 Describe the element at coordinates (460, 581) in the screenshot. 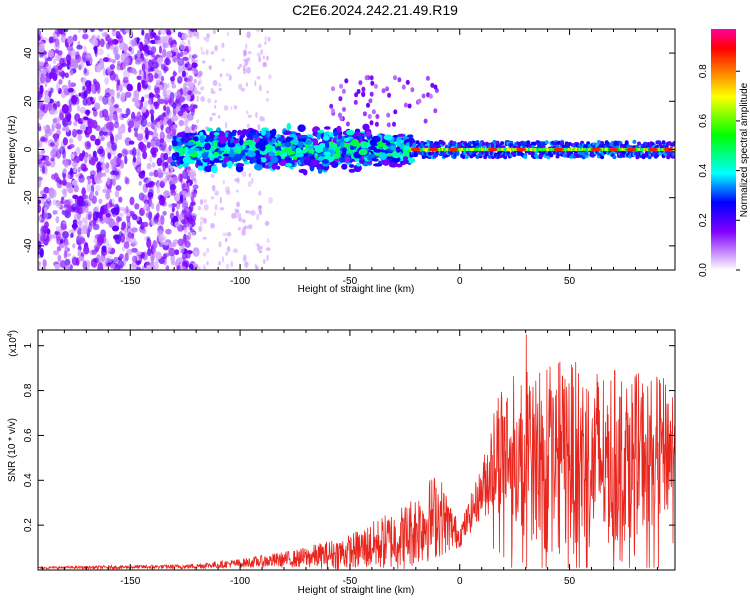

I see `x-tick-label: 0` at that location.